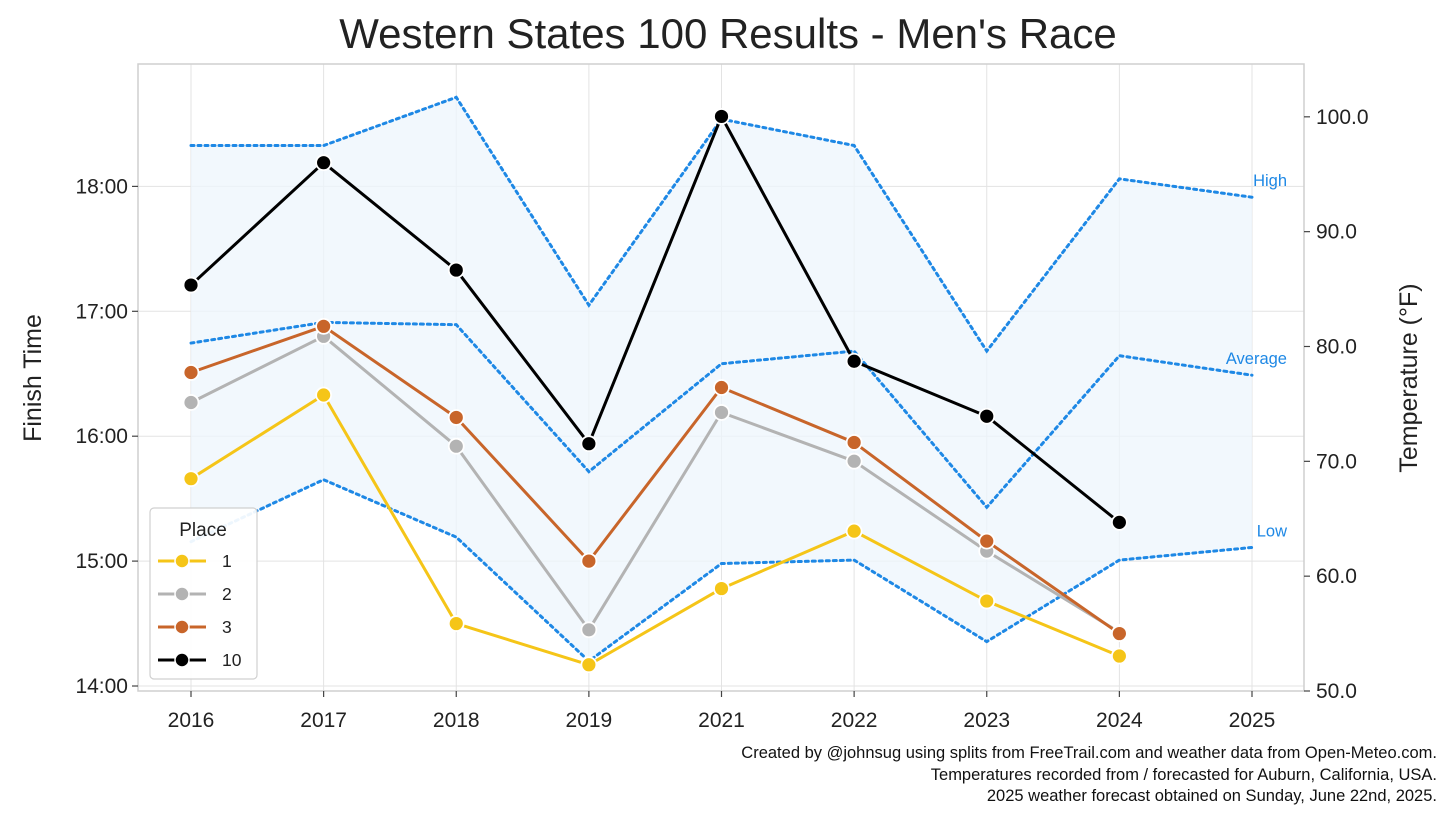  Describe the element at coordinates (33, 378) in the screenshot. I see `y-axis-label: Finish Time` at that location.